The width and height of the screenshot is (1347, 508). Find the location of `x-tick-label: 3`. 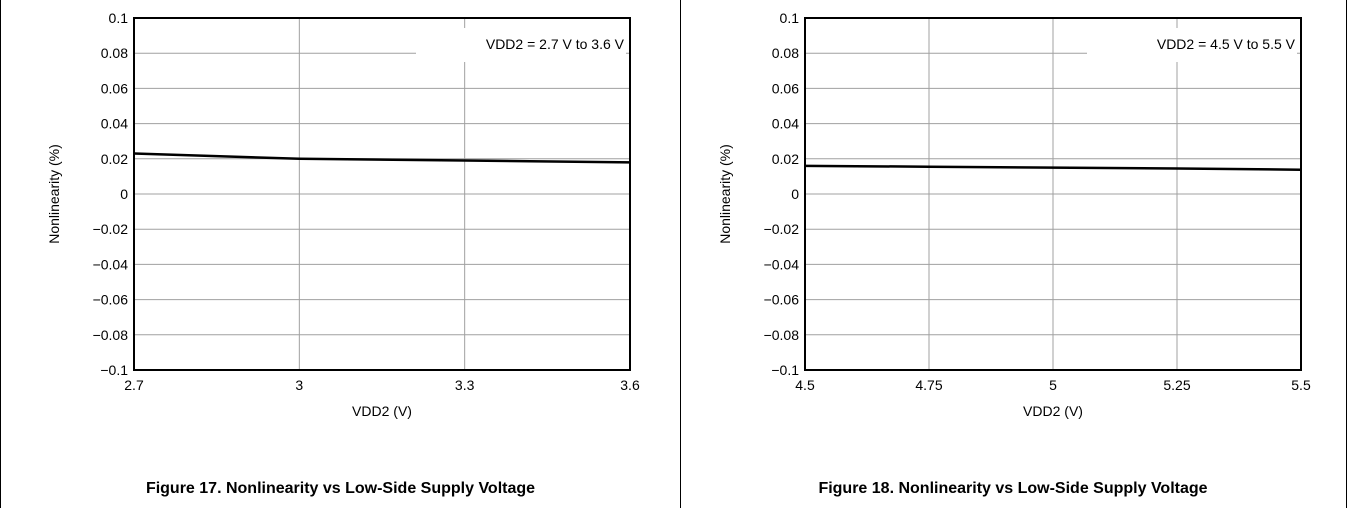

x-tick-label: 3 is located at coordinates (299, 385).